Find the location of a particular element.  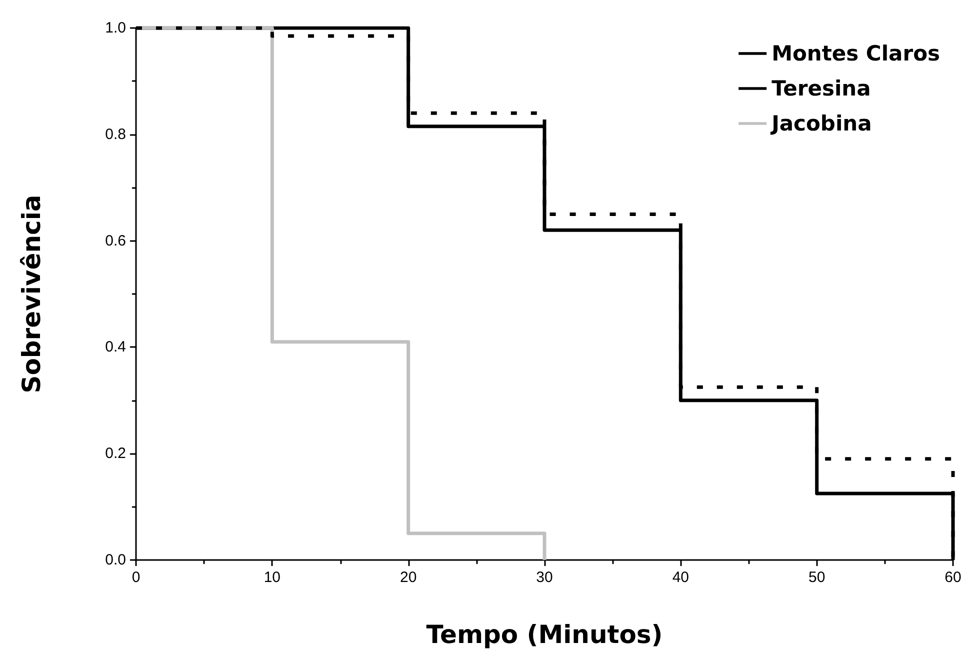

y-tick-label: 0.2 is located at coordinates (115, 453).